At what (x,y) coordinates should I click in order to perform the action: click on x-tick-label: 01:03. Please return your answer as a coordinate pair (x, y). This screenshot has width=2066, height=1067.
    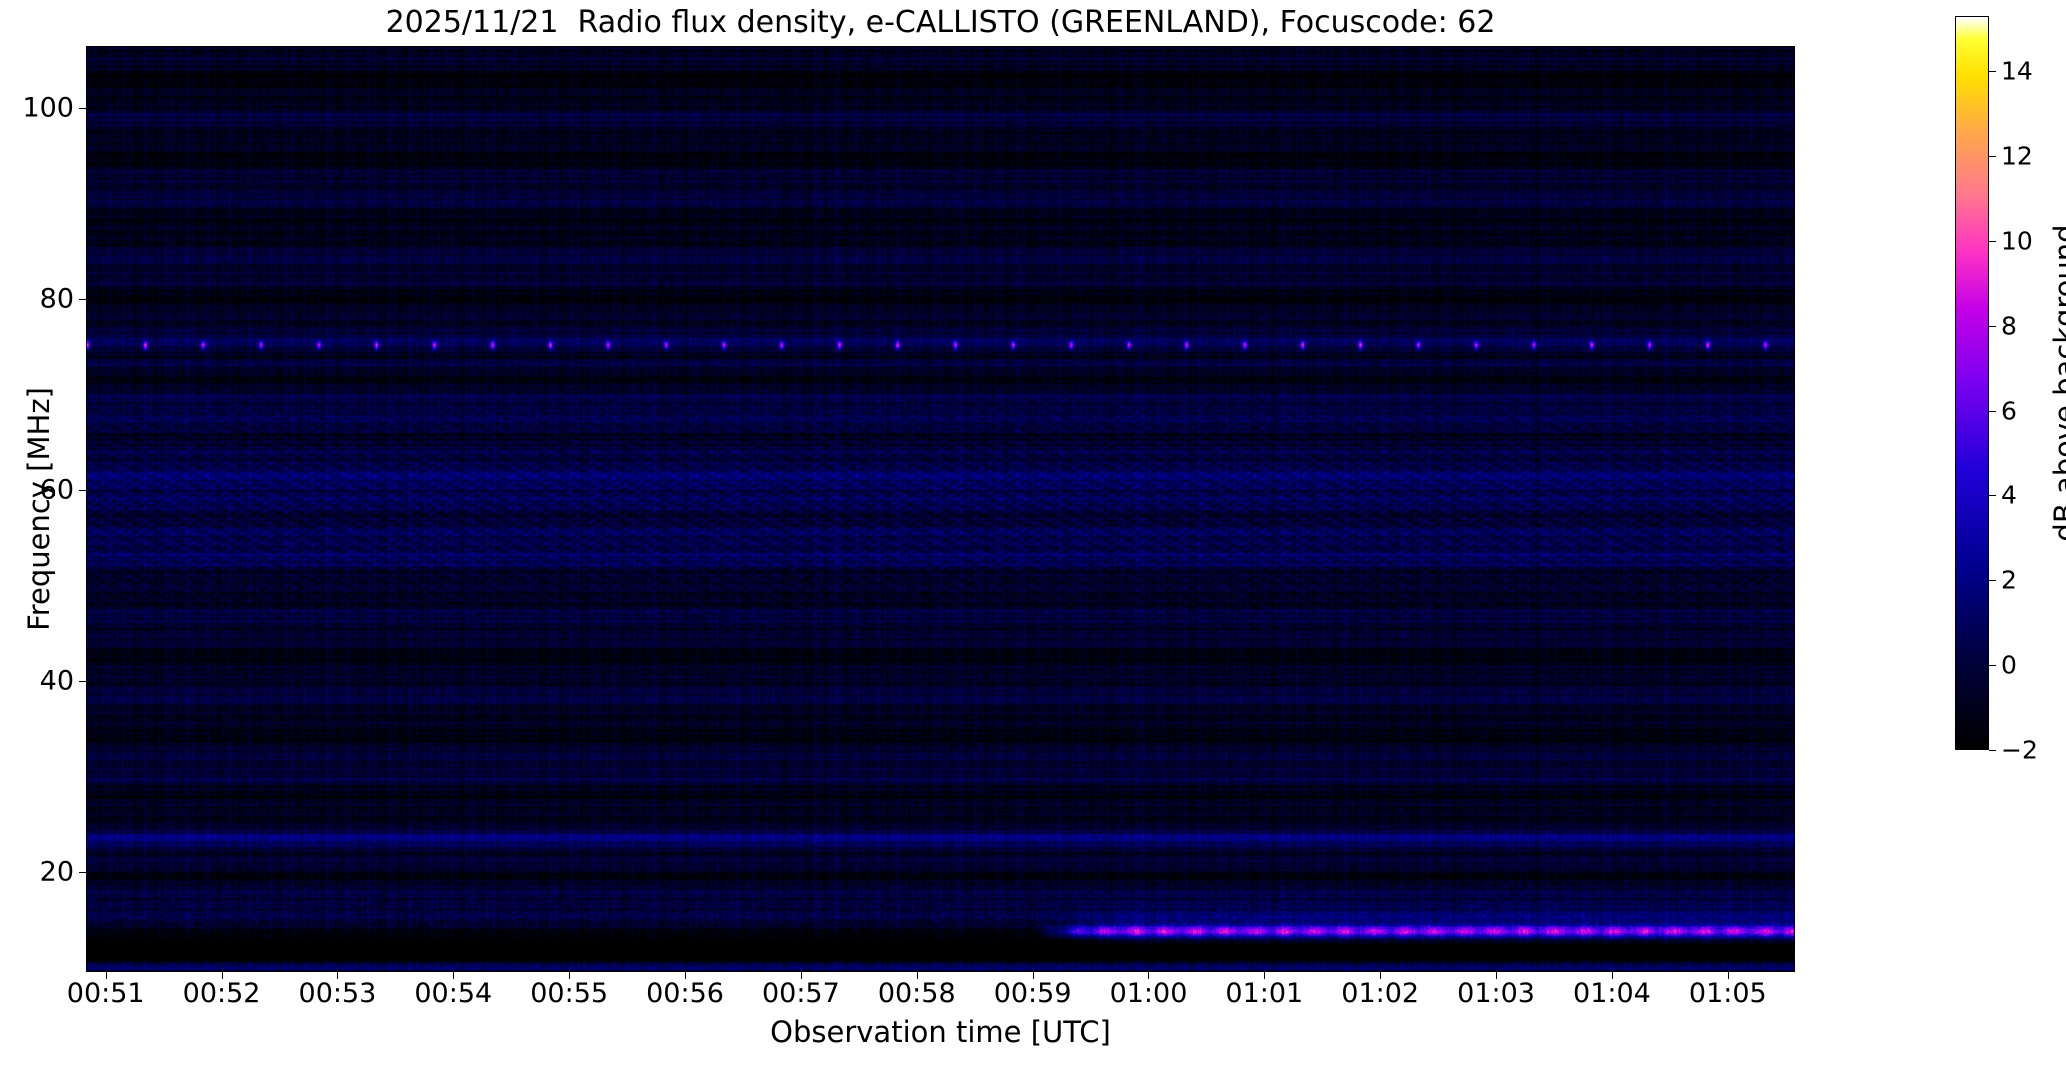
    Looking at the image, I should click on (1496, 993).